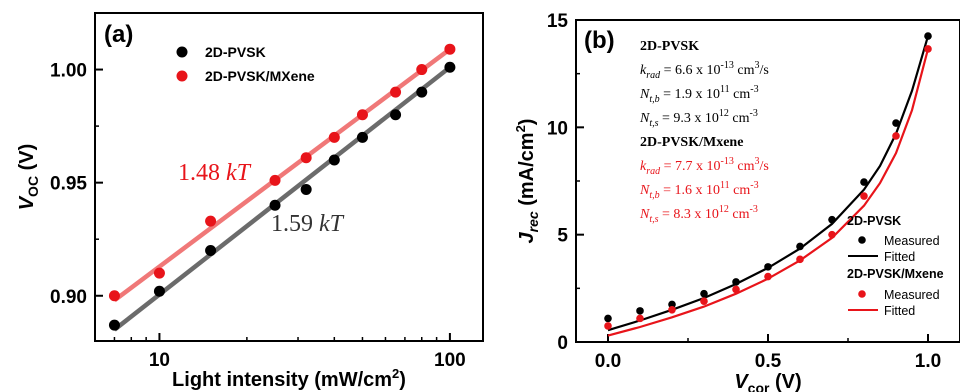  I want to click on legend-b-measured-marker-pvsk, so click(862, 240).